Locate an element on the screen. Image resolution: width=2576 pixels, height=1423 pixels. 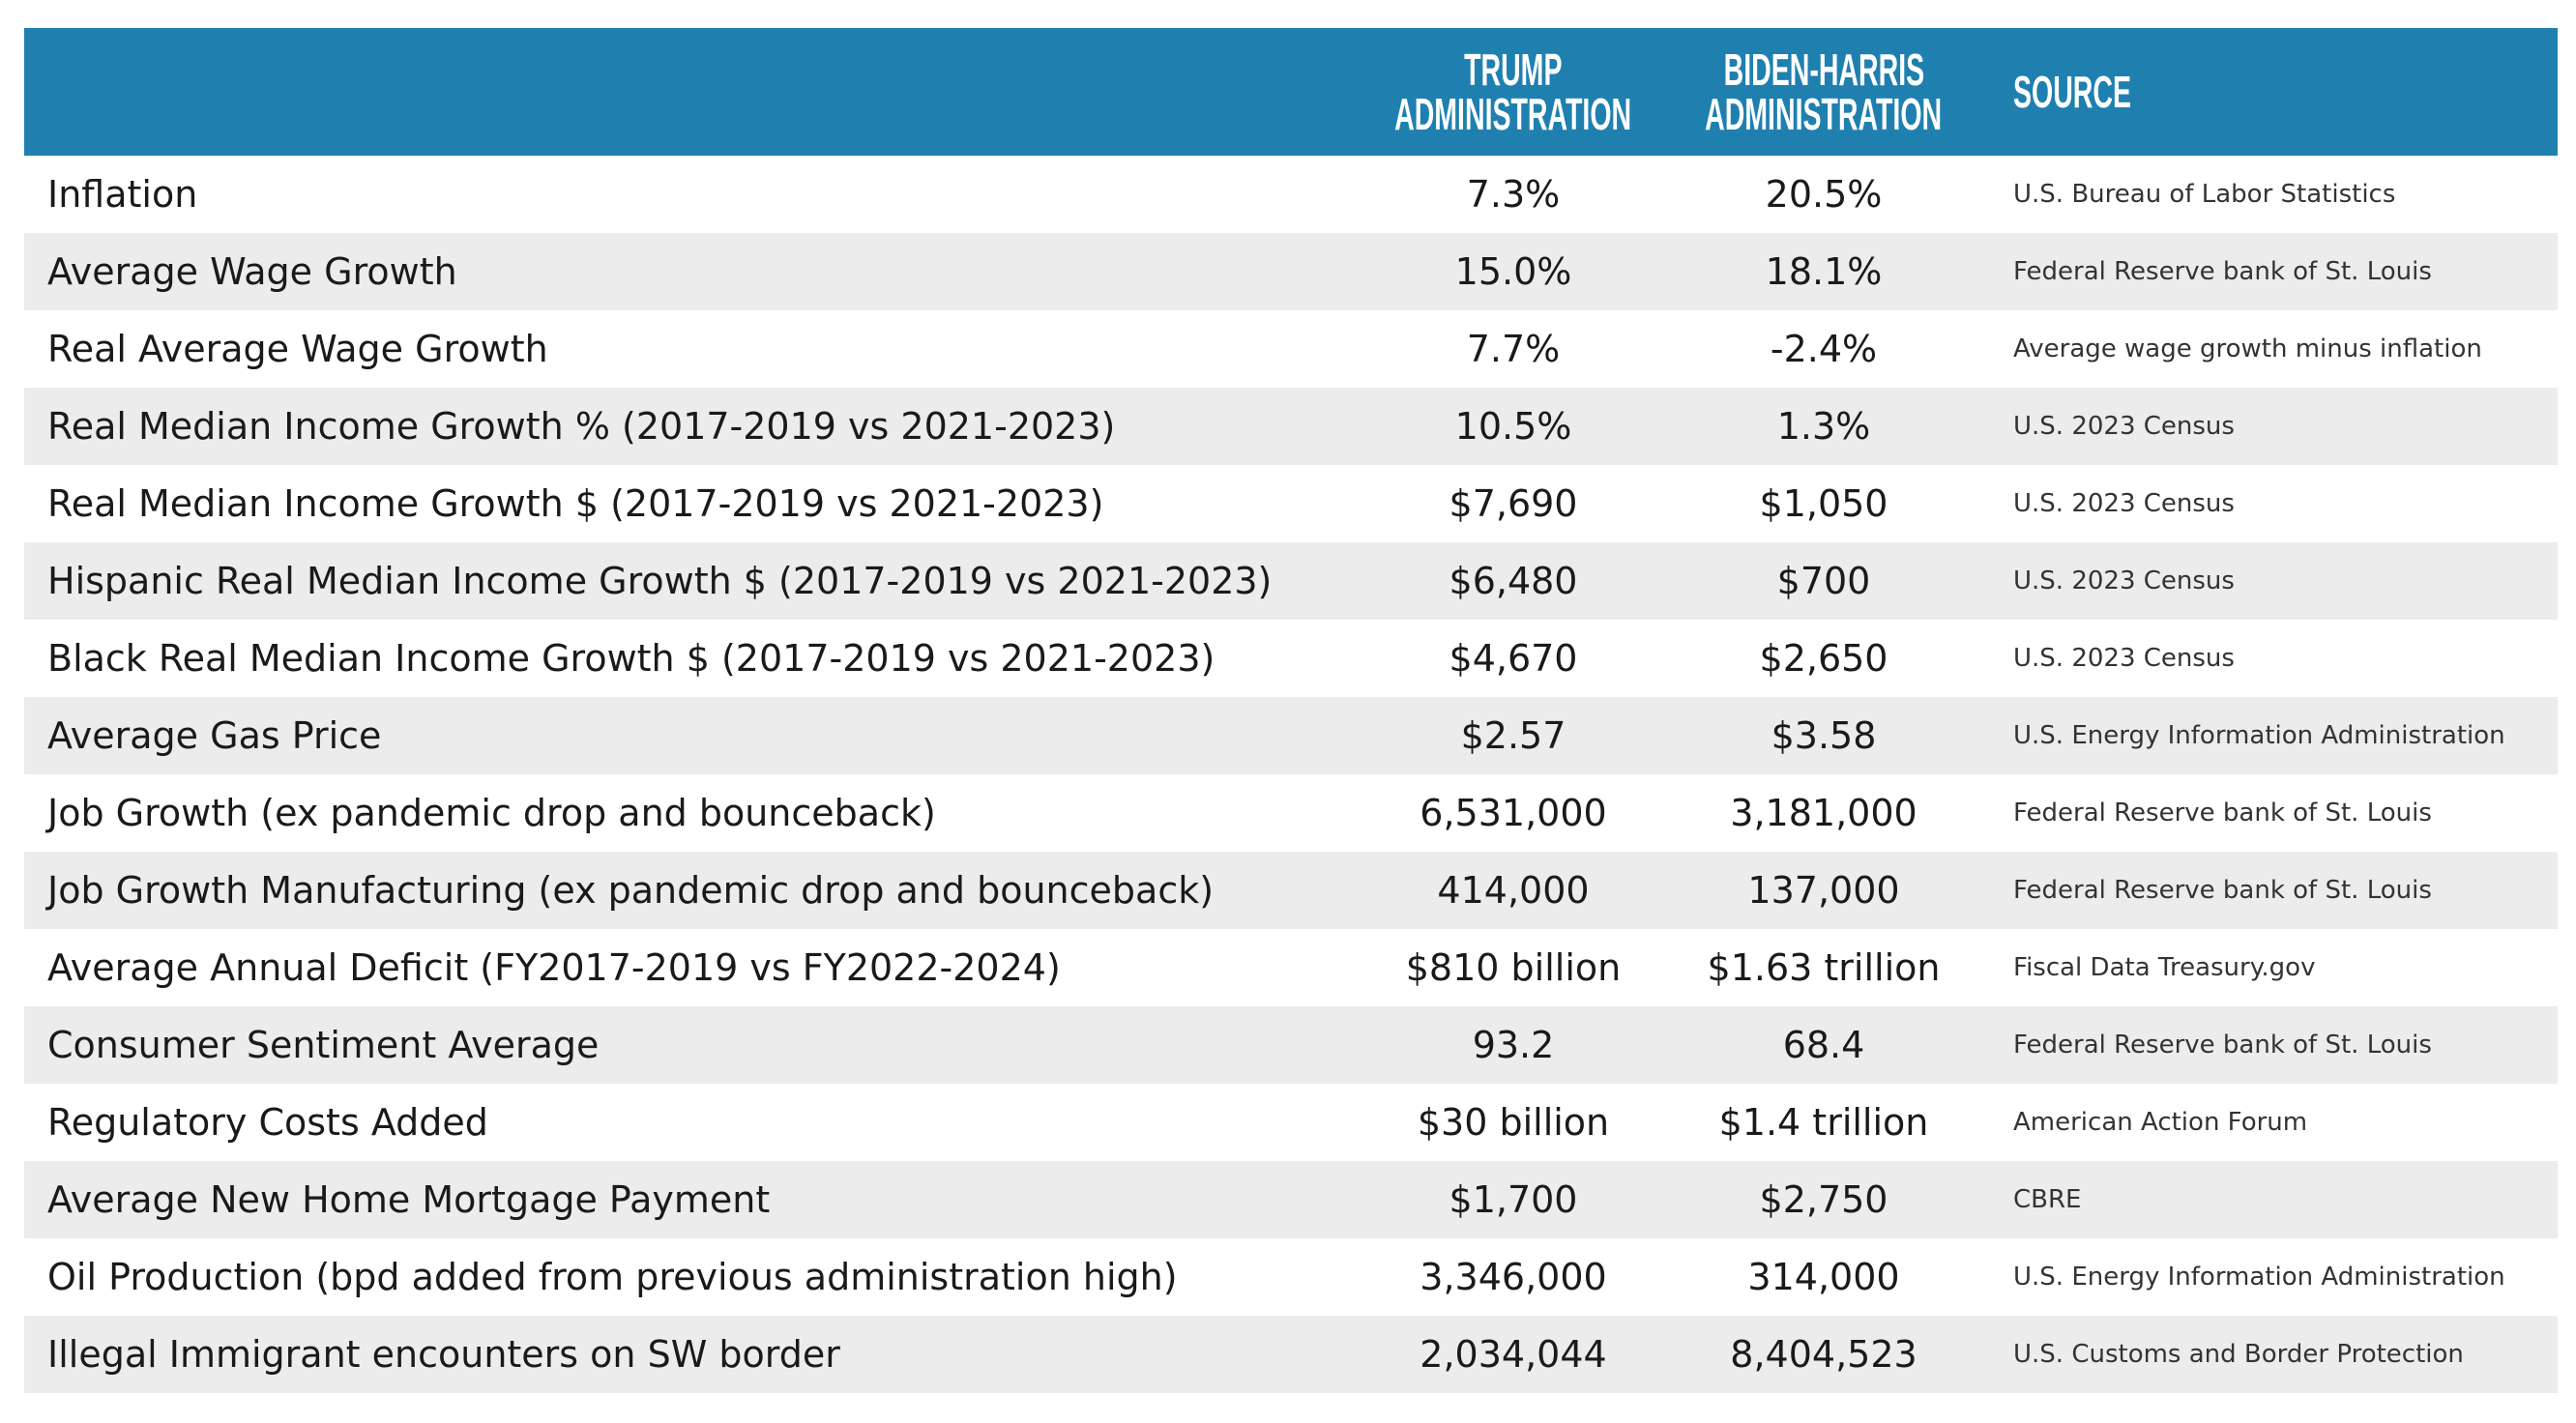
metric-label: Real Average Wage Growth is located at coordinates (297, 349).